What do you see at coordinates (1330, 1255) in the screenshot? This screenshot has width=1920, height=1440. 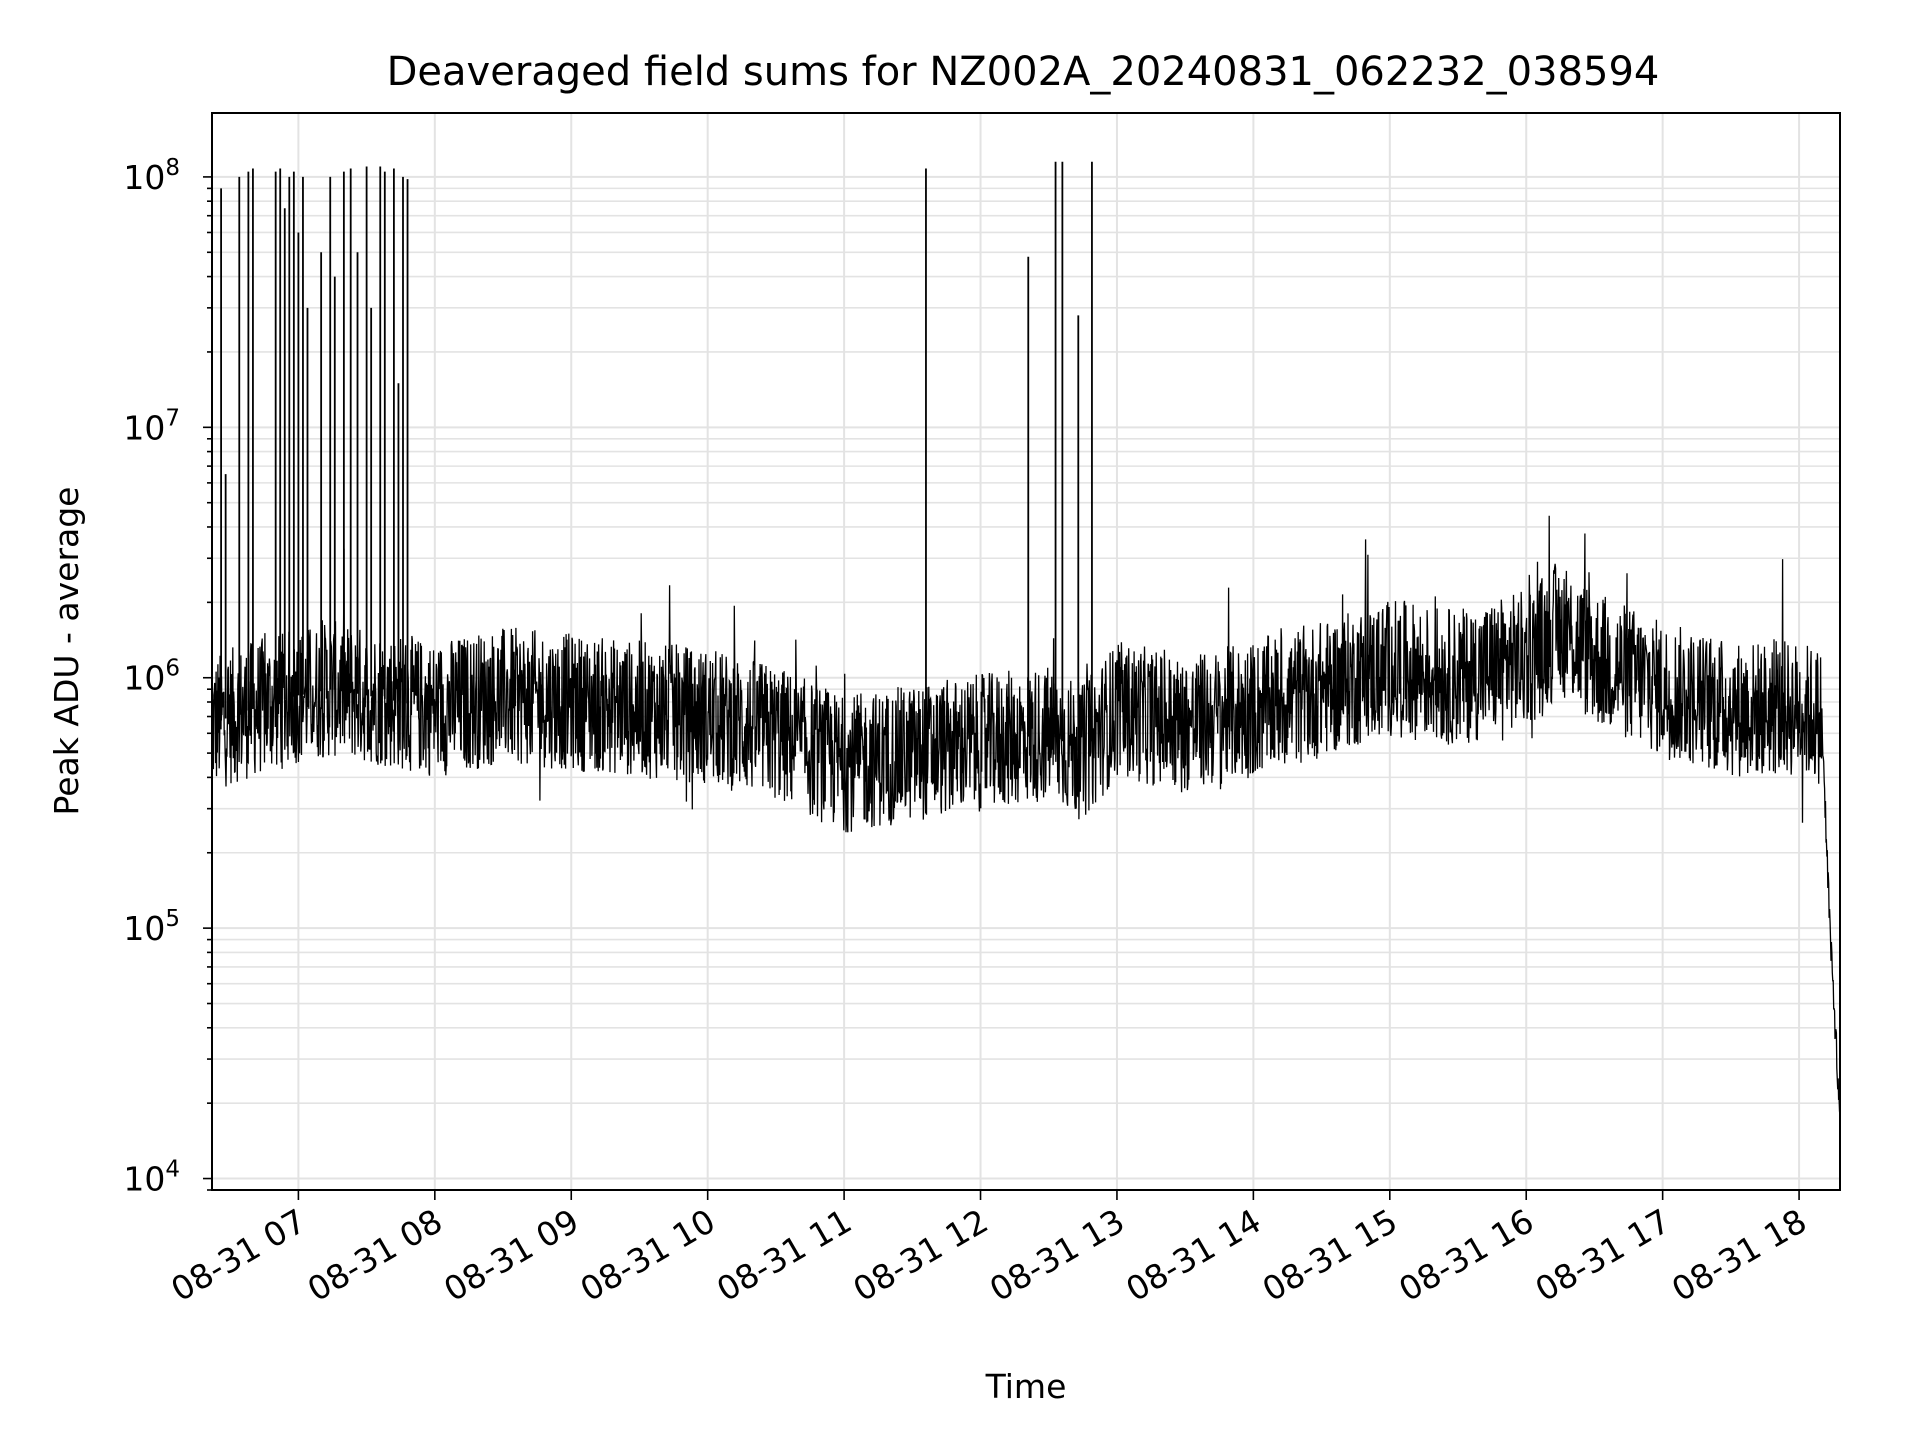 I see `x-tick-label: 08-31 15` at bounding box center [1330, 1255].